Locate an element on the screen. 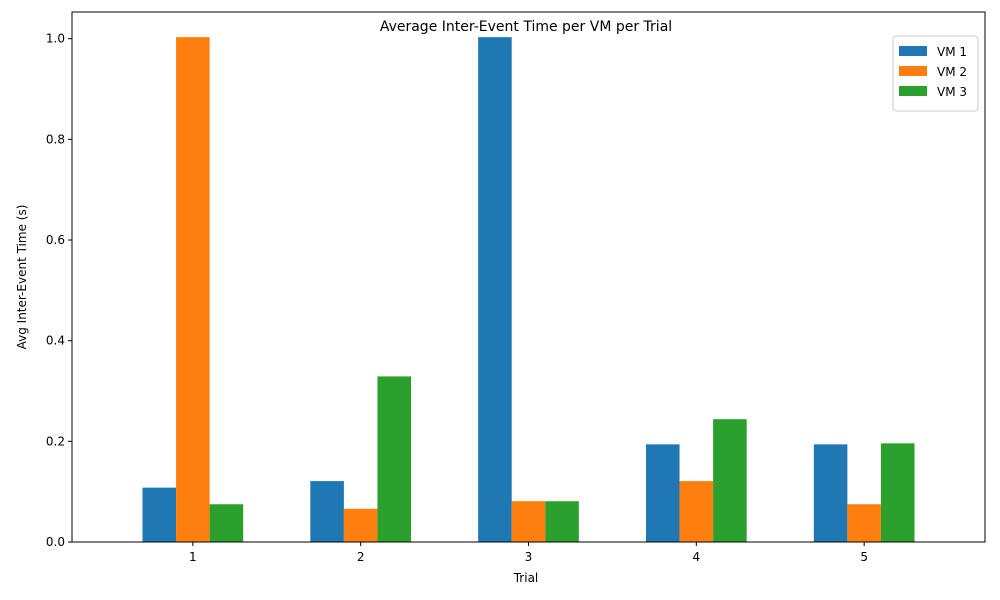 The height and width of the screenshot is (600, 1000). x-tick-label: 3 is located at coordinates (529, 557).